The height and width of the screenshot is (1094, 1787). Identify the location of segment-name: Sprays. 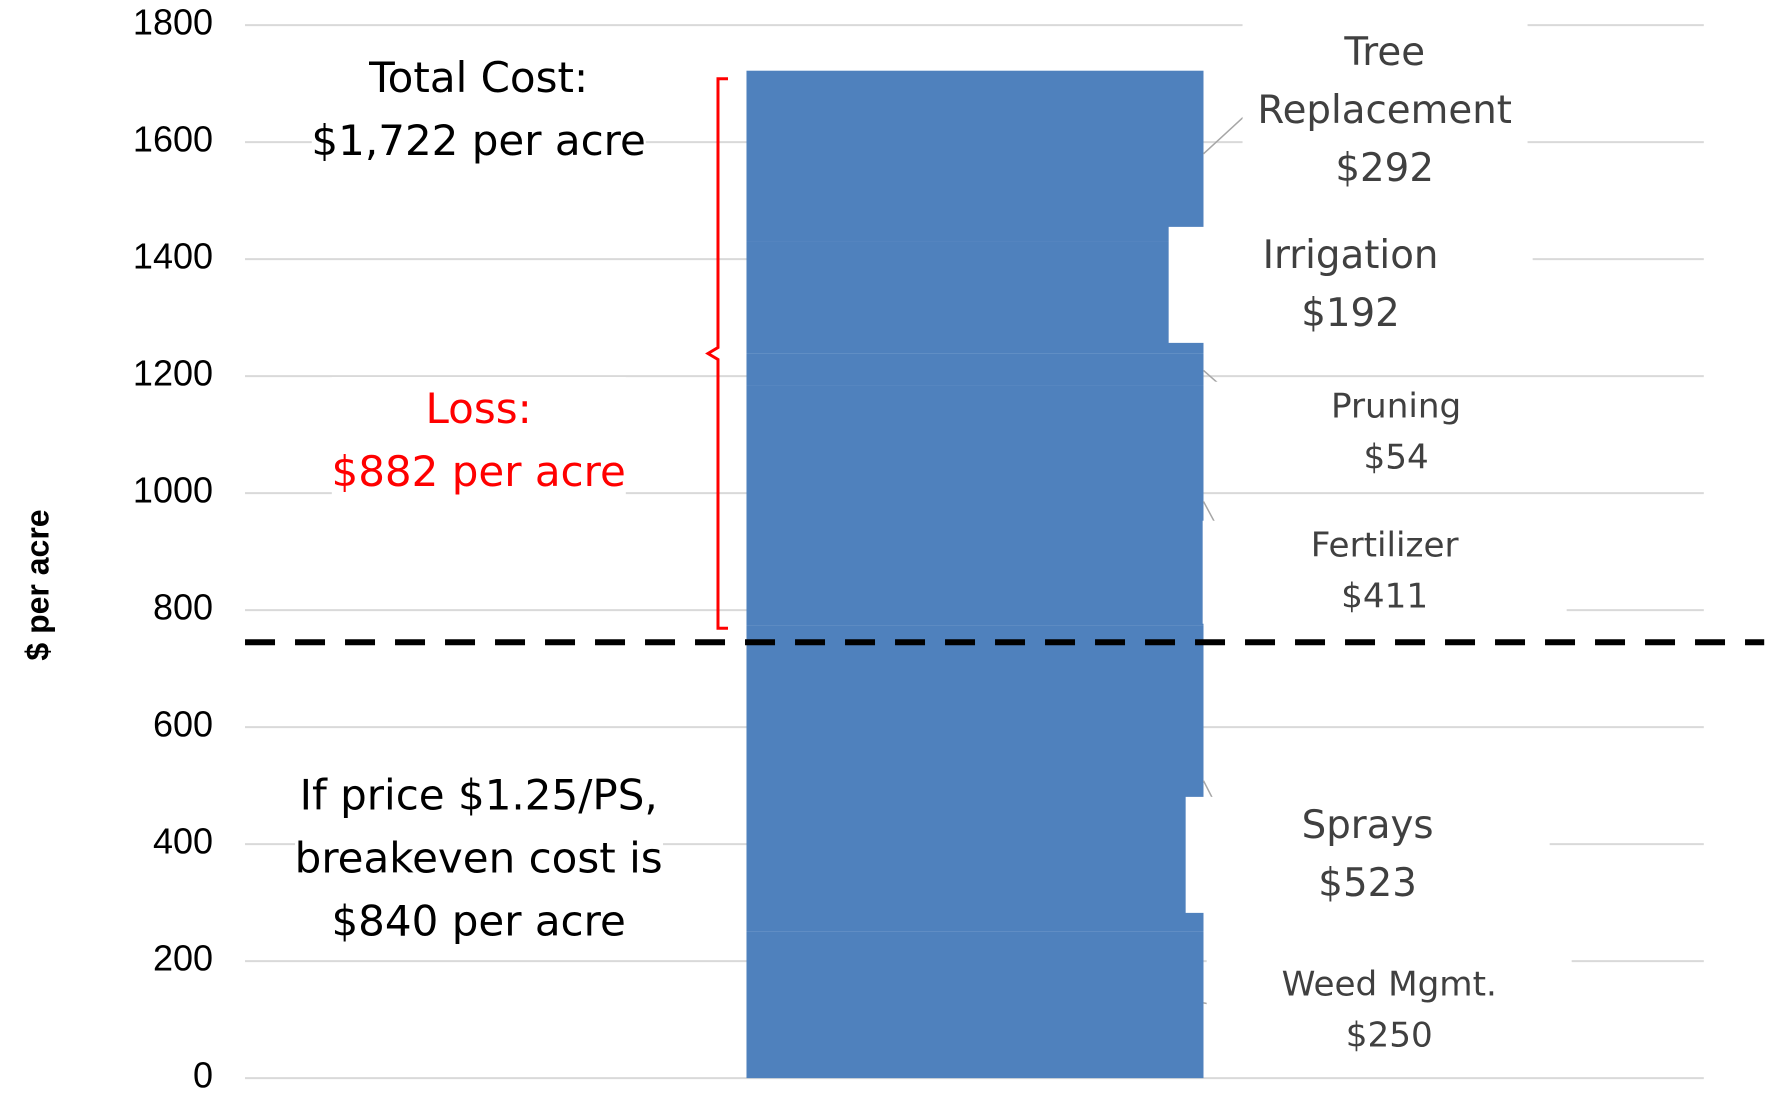
(1367, 825).